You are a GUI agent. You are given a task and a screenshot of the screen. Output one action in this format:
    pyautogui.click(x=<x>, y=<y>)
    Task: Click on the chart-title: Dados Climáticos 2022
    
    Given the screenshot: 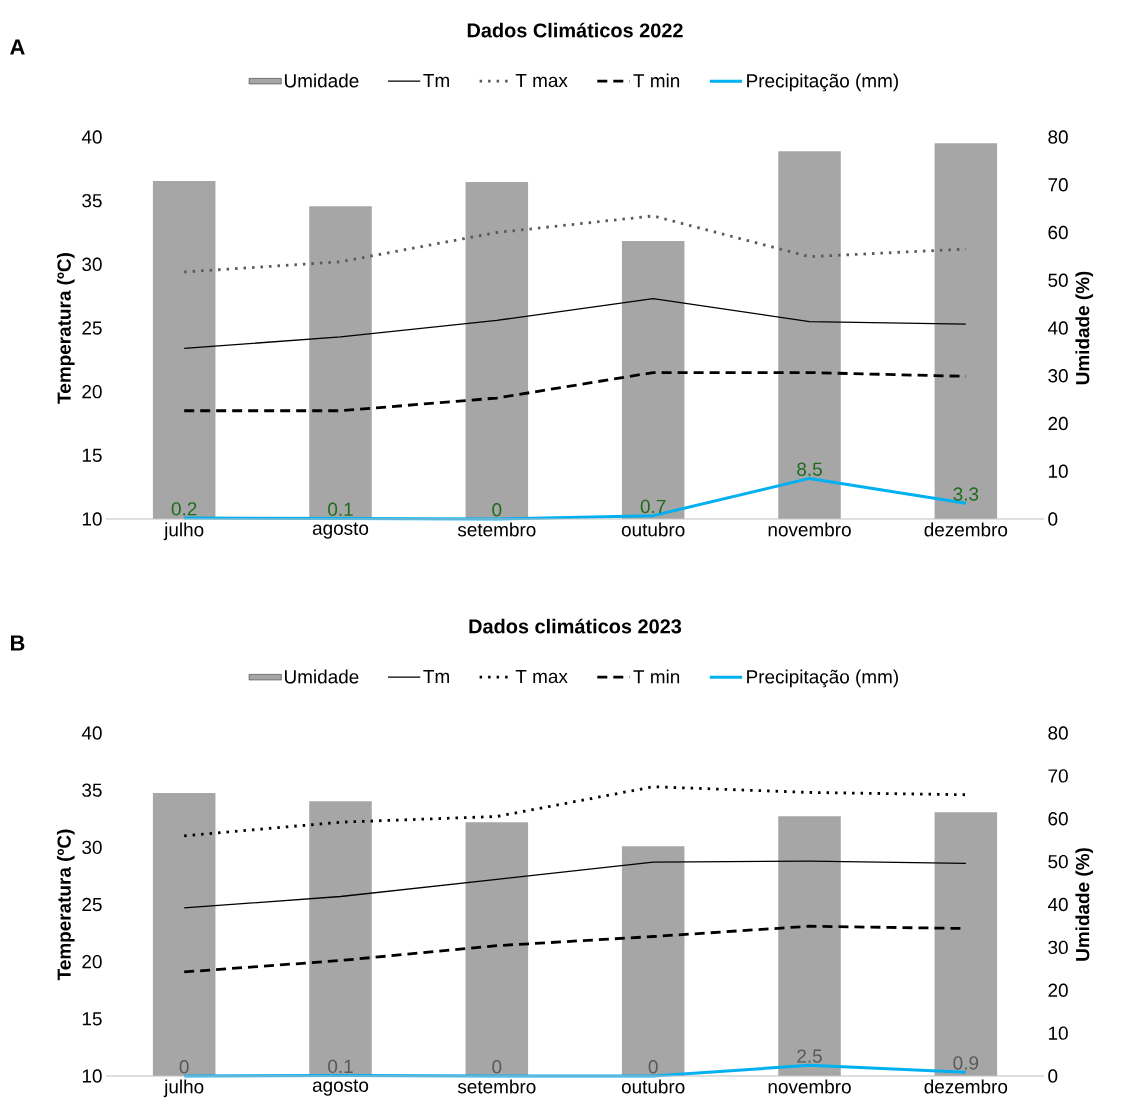 What is the action you would take?
    pyautogui.click(x=575, y=30)
    